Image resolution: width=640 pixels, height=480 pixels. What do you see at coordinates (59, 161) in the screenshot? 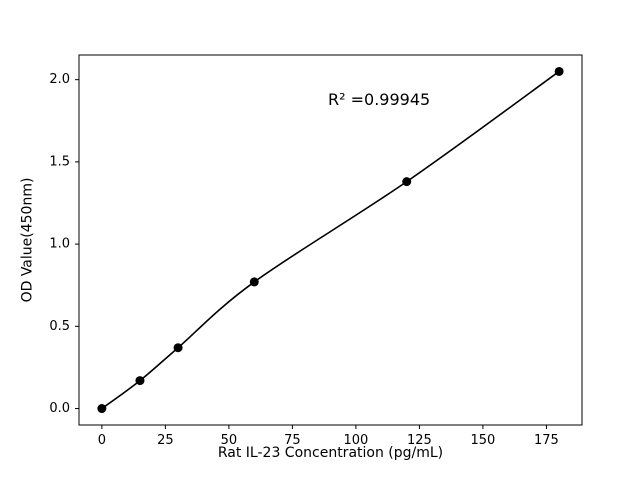
I see `y-tick-label: 1.5` at bounding box center [59, 161].